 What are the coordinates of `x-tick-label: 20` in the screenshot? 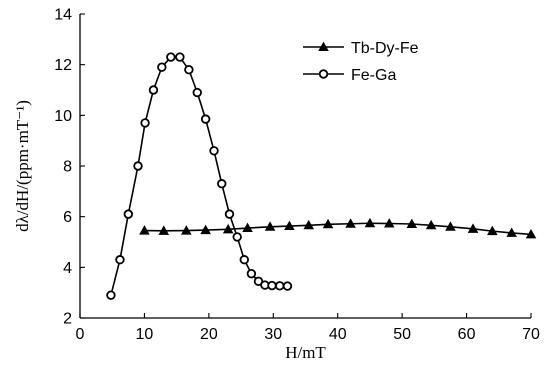 It's located at (209, 334).